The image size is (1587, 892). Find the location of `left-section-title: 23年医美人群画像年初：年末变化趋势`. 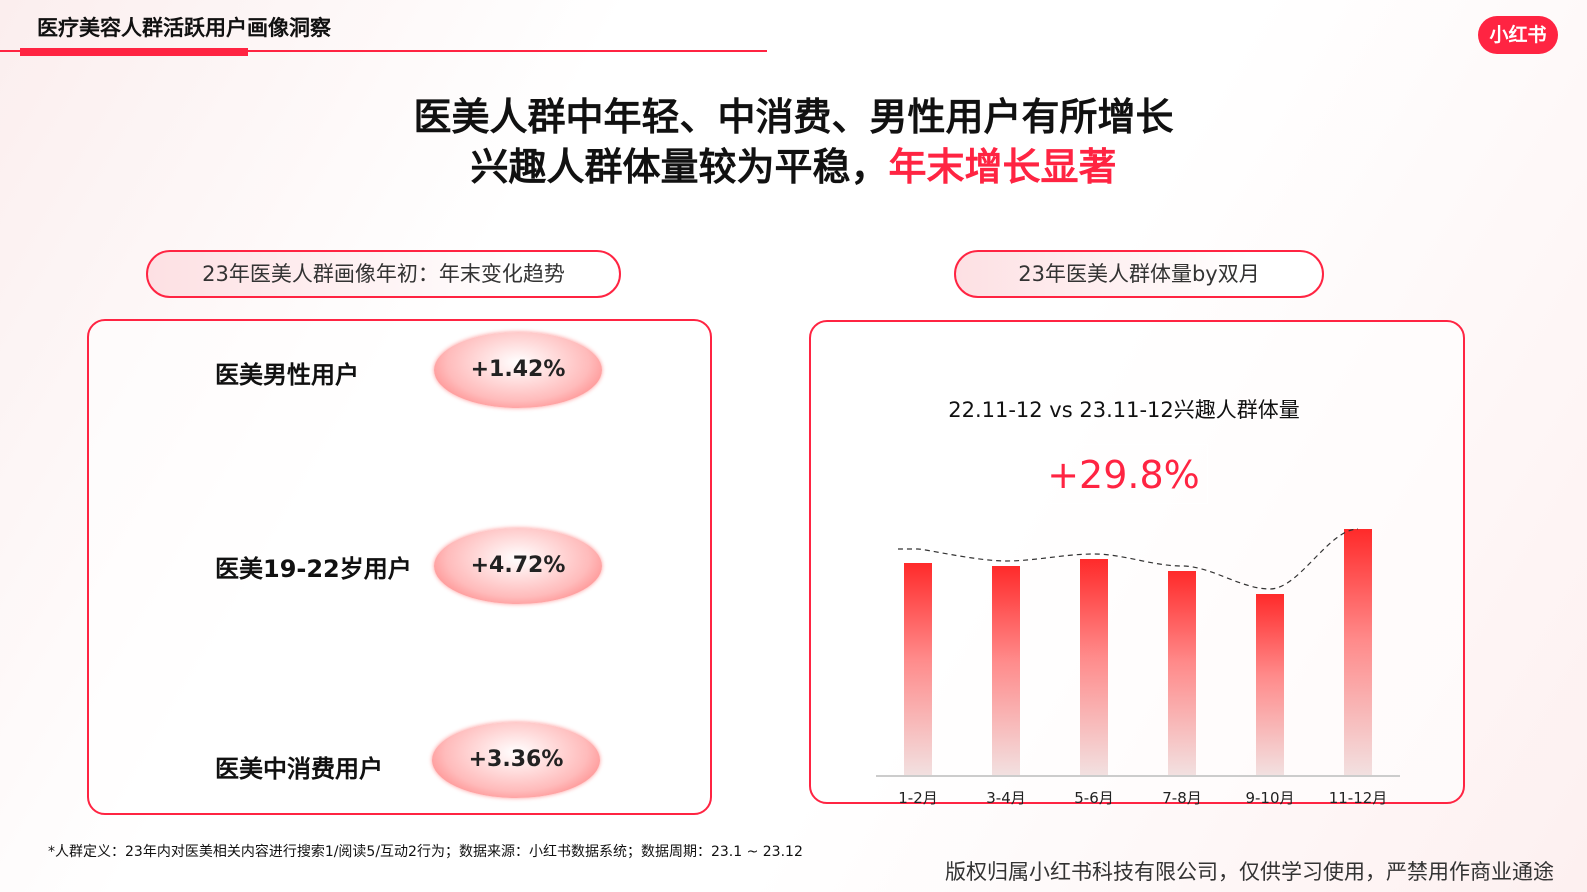

left-section-title: 23年医美人群画像年初：年末变化趋势 is located at coordinates (383, 274).